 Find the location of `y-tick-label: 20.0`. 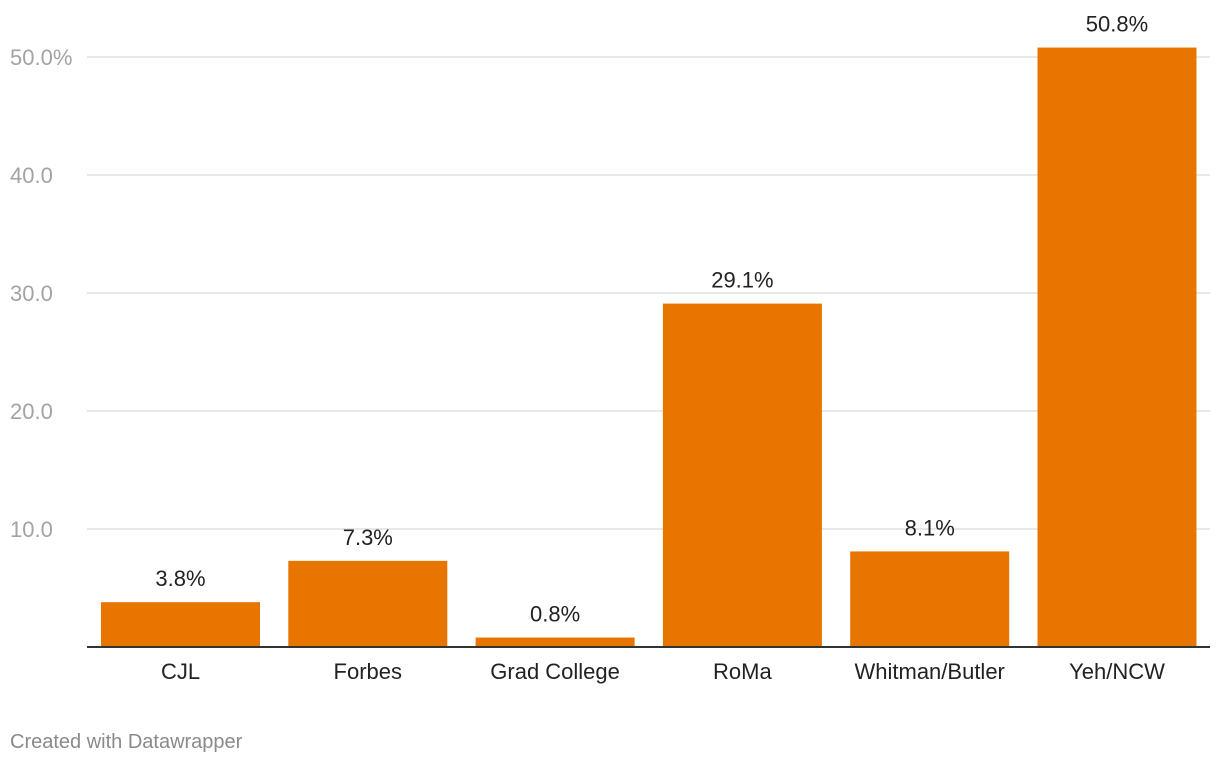

y-tick-label: 20.0 is located at coordinates (31, 411).